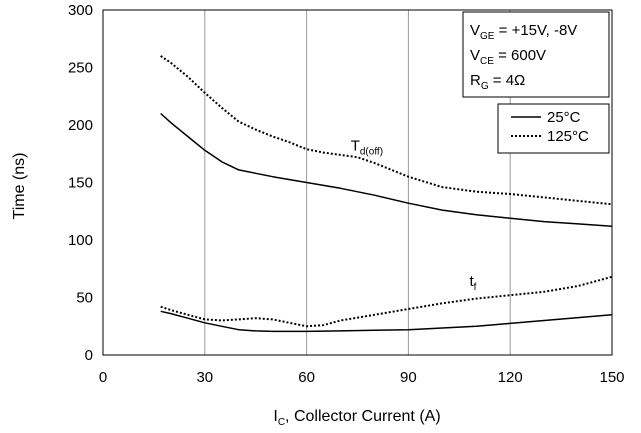 Image resolution: width=641 pixels, height=433 pixels. I want to click on y-tick-label: 150, so click(80, 183).